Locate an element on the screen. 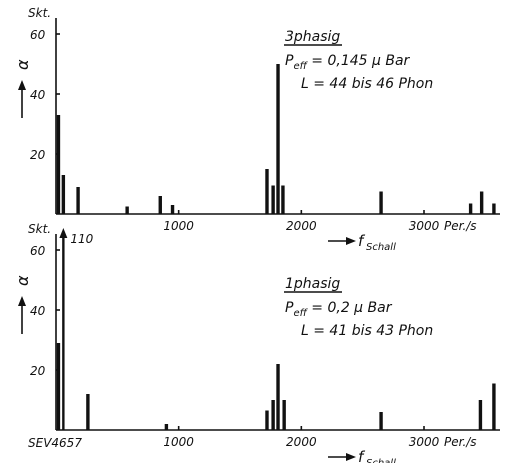  annotation-pressure: Peff = 0,2 µ Bar is located at coordinates (339, 309).